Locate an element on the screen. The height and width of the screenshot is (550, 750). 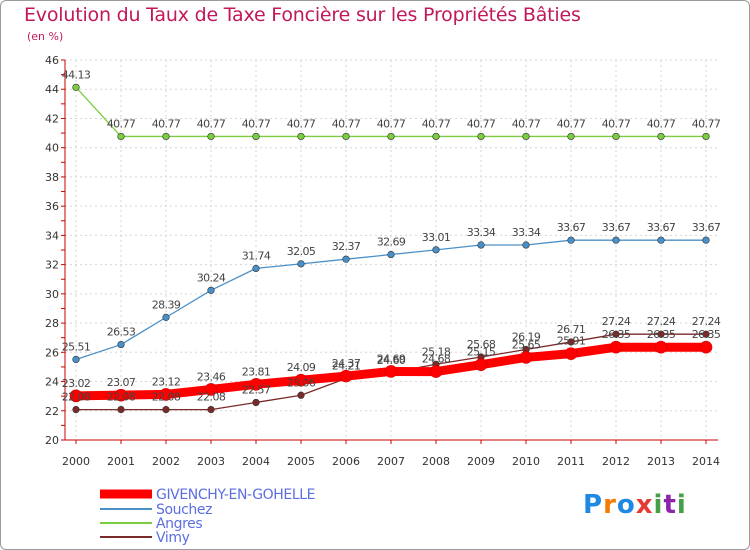
logo-letter: x is located at coordinates (644, 505).